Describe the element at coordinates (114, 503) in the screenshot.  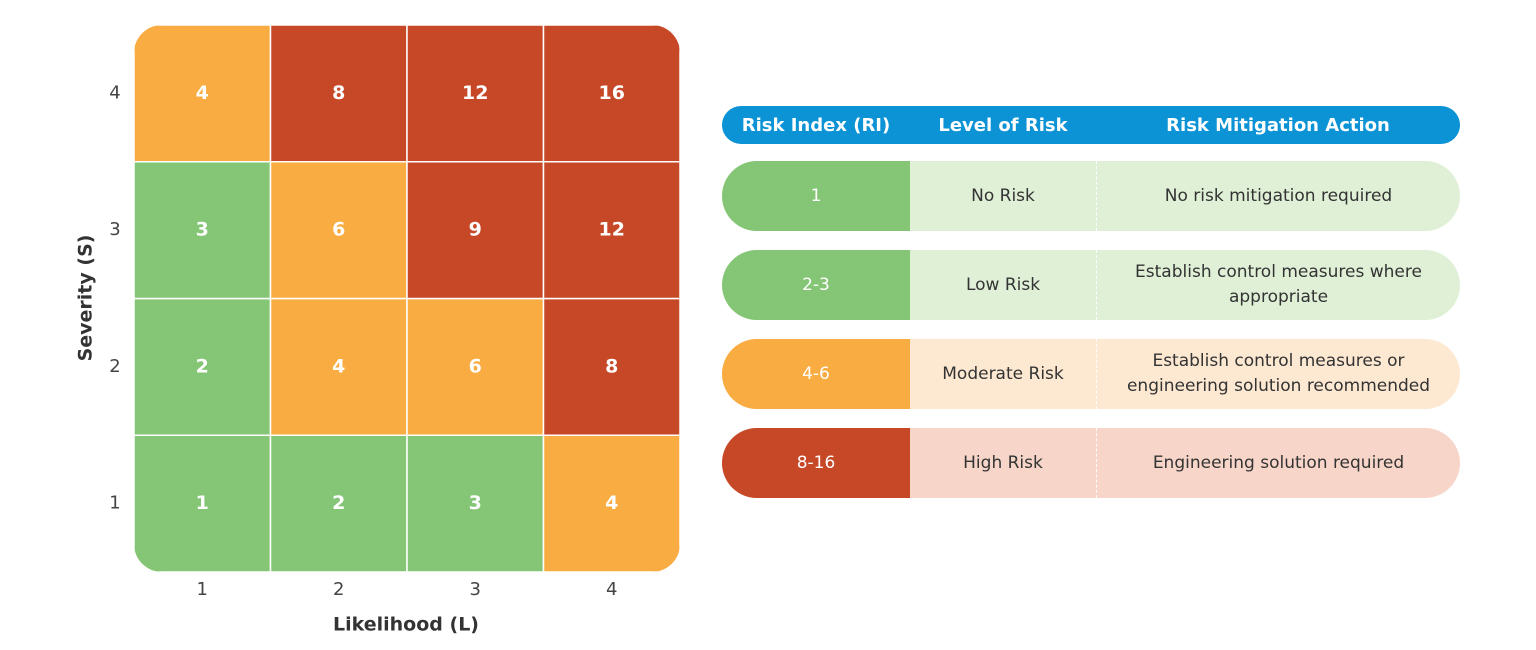
I see `y-tick-label: 1` at that location.